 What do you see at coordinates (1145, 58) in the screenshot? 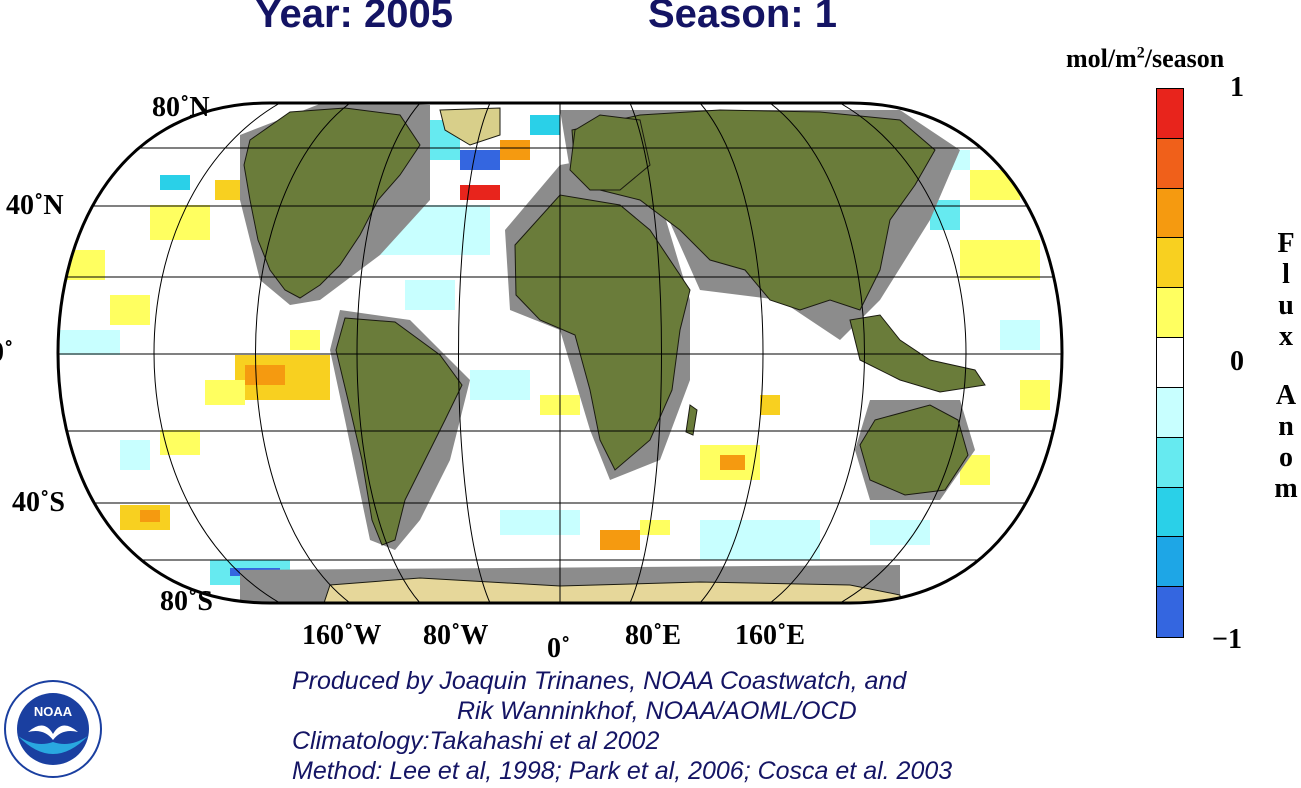
I see `legend-unit: mol/m2/season` at bounding box center [1145, 58].